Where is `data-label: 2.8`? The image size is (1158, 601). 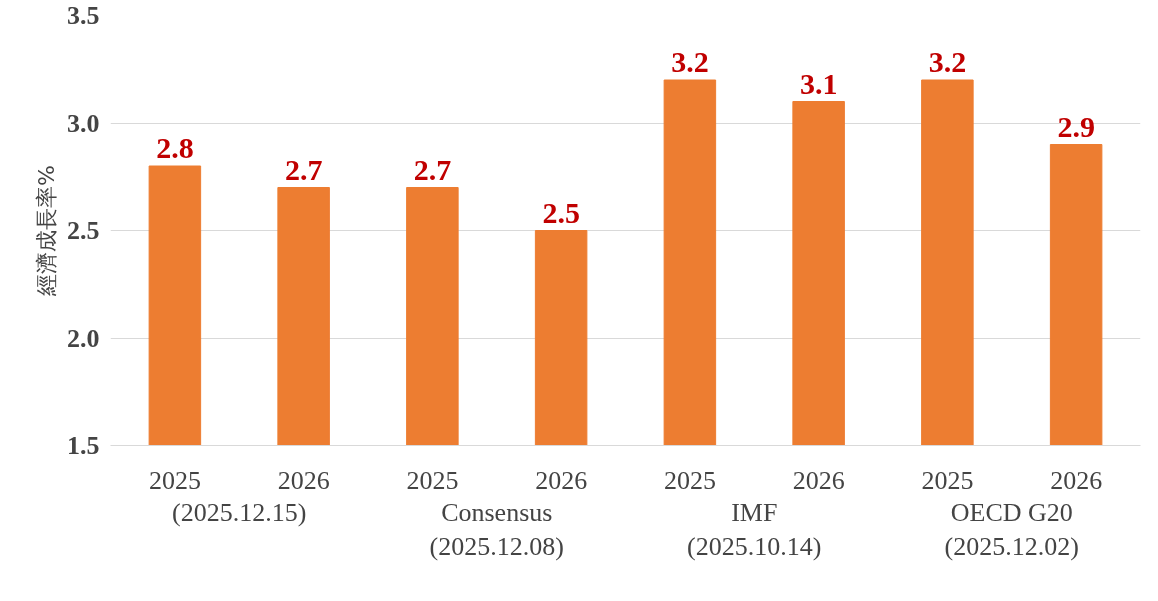
data-label: 2.8 is located at coordinates (175, 147).